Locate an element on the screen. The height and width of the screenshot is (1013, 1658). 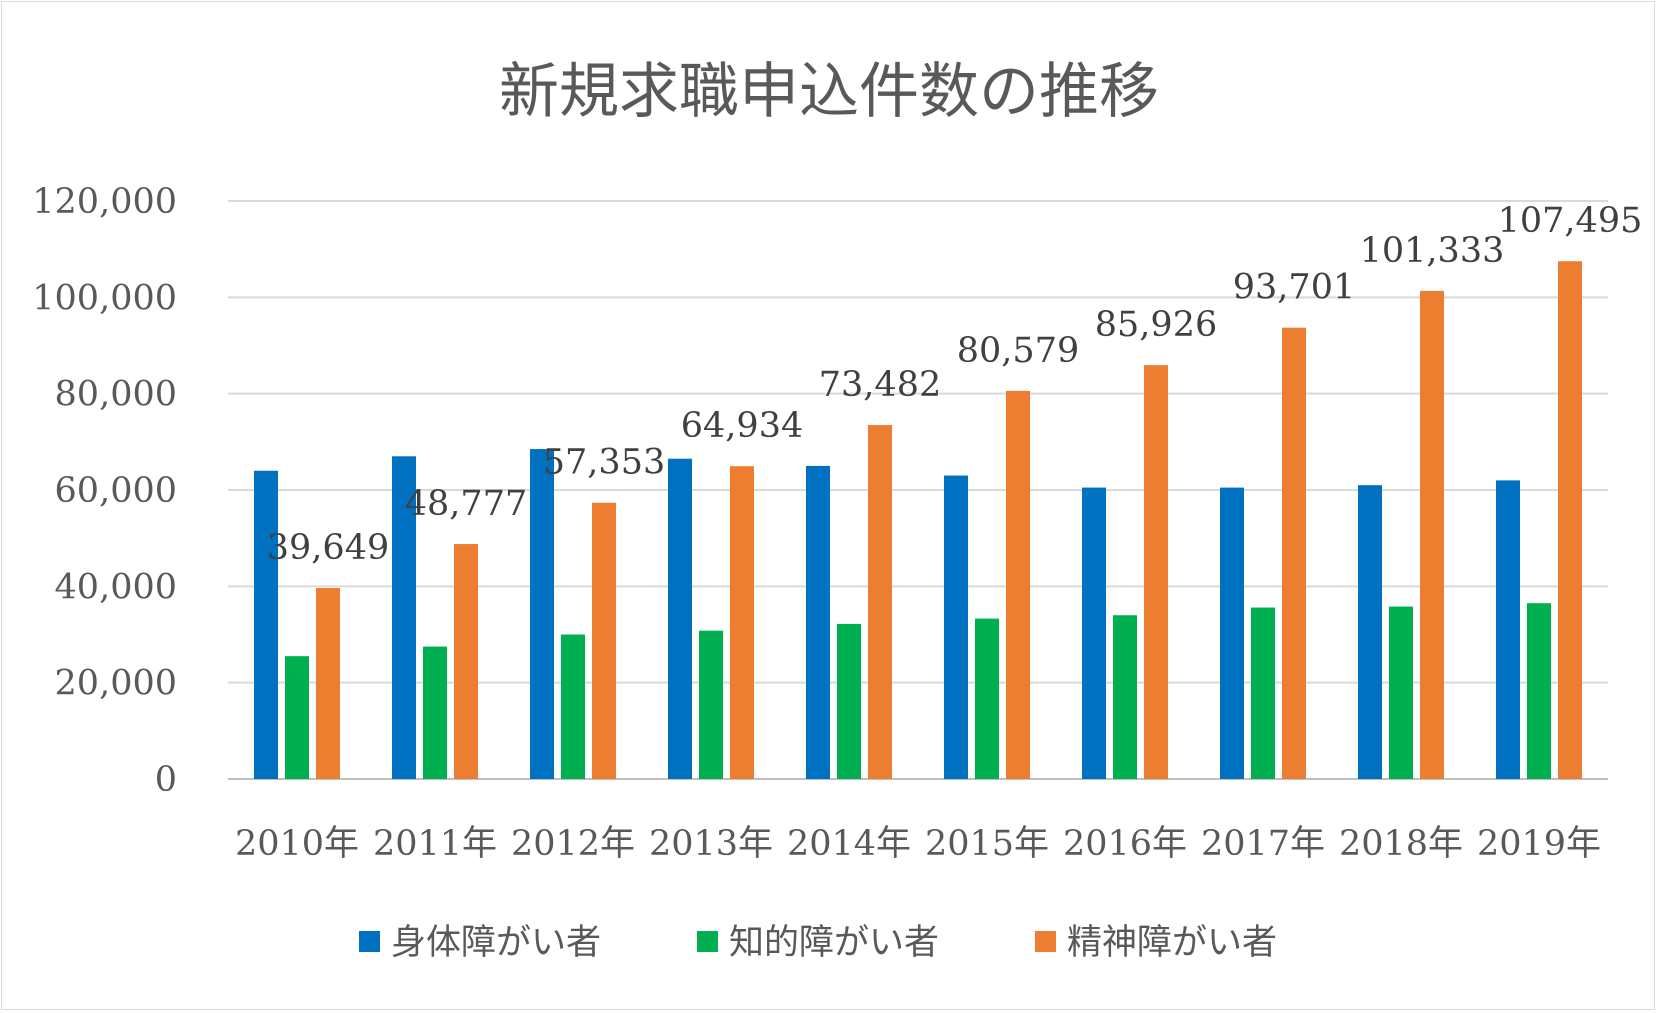
data-label: 107,495 is located at coordinates (1570, 221).